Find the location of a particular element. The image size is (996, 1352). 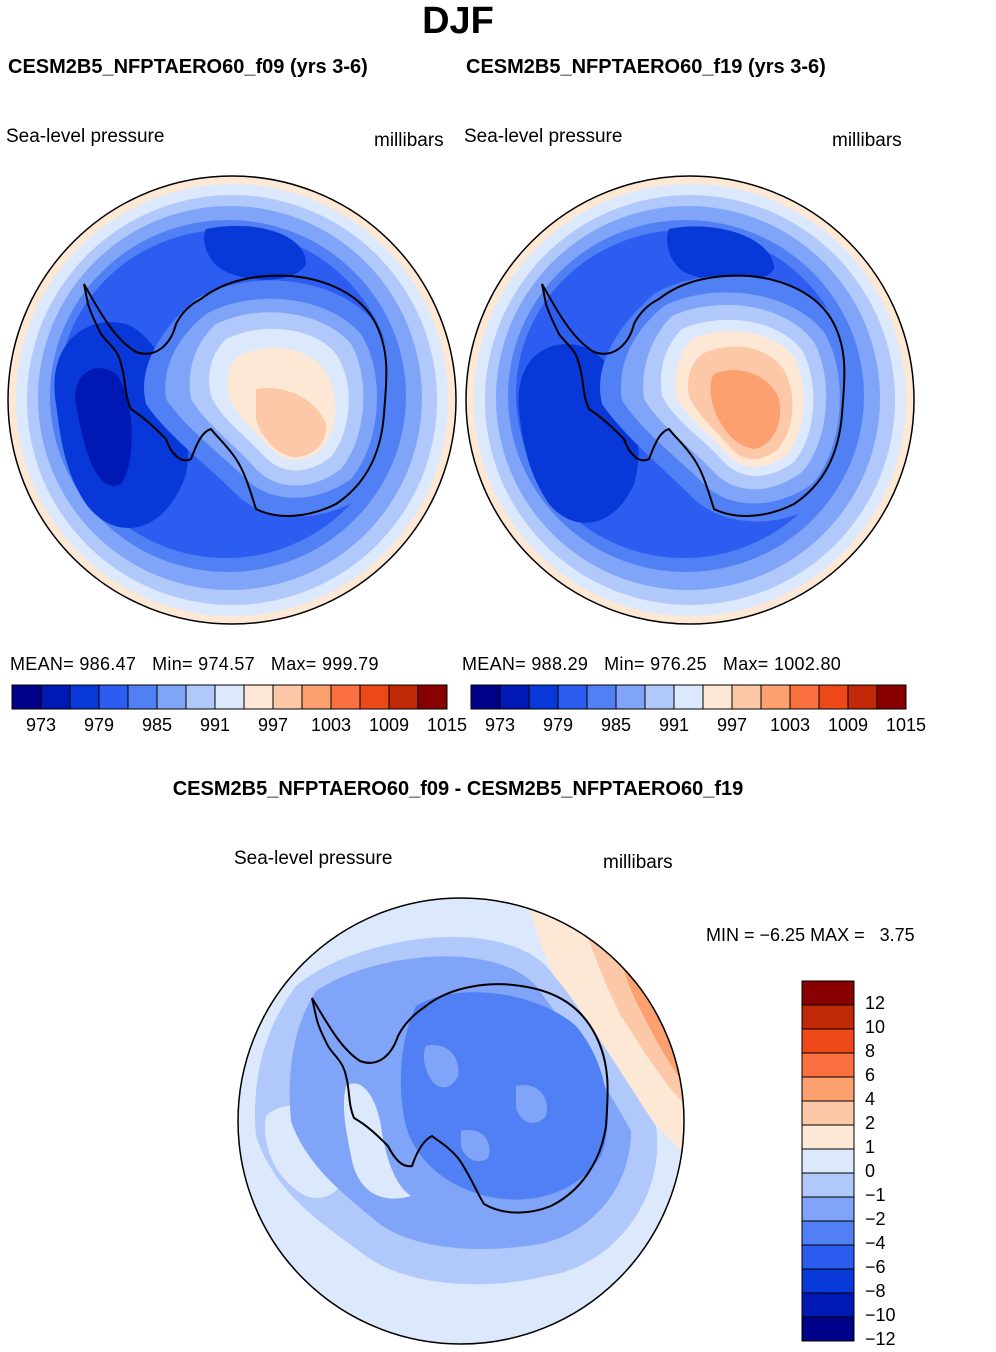

panel-2-min-label: Min= is located at coordinates (624, 664).